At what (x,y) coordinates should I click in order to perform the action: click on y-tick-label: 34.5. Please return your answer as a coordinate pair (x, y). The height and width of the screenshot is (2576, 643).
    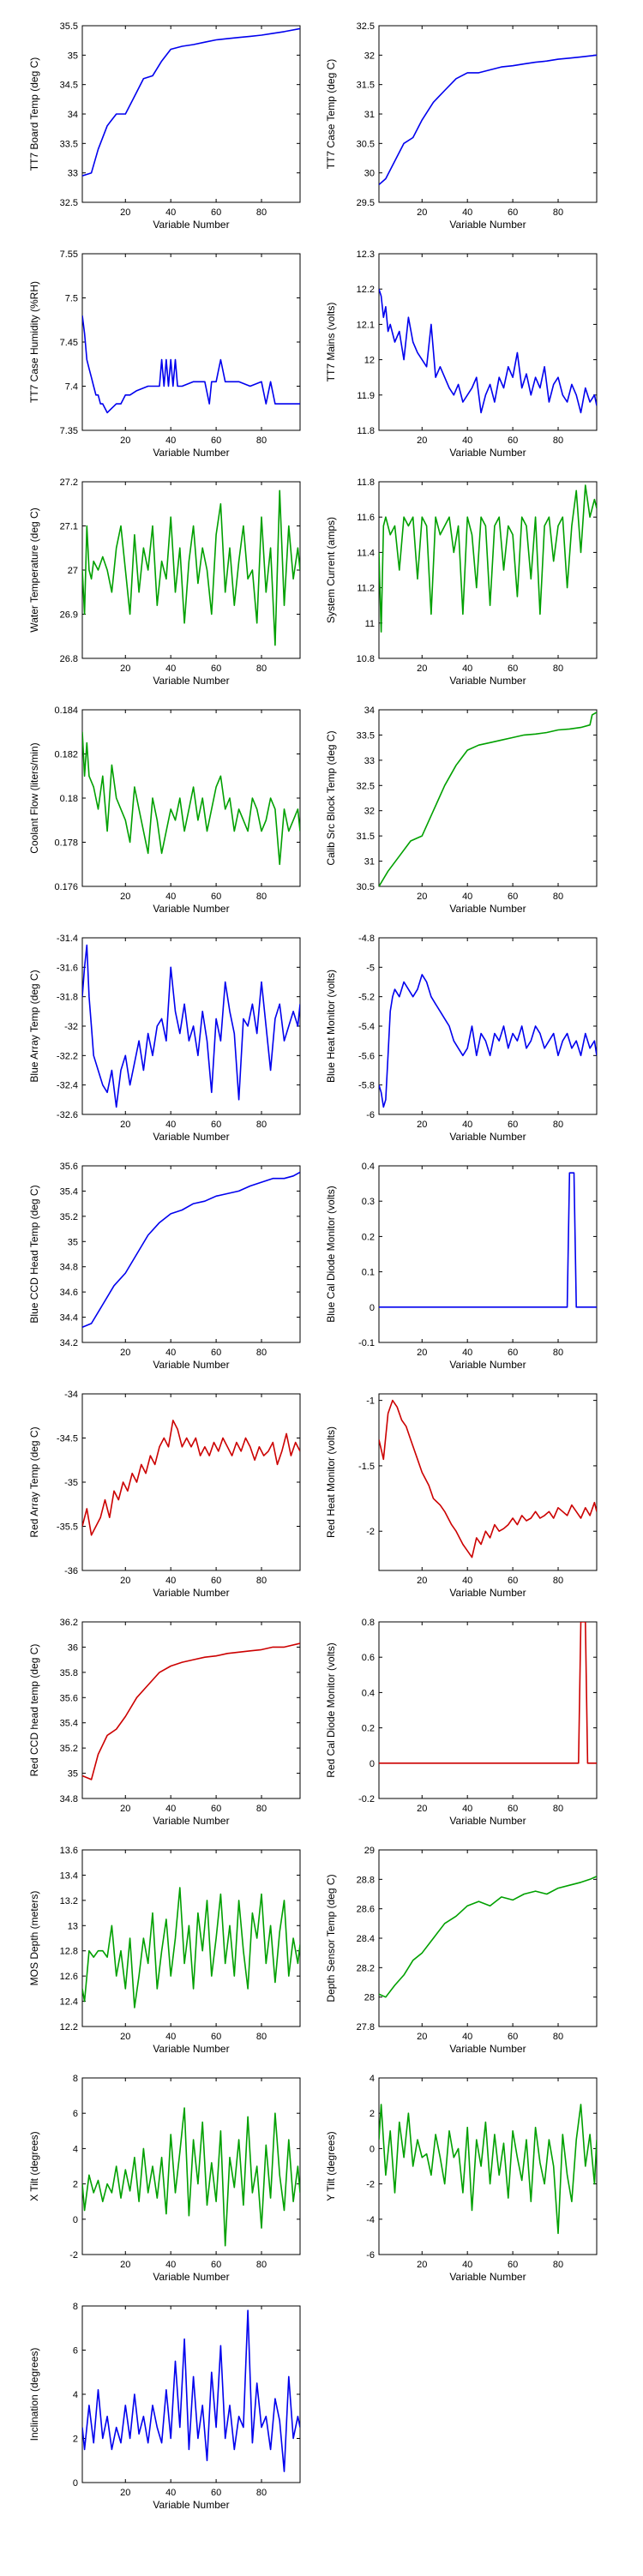
    Looking at the image, I should click on (69, 86).